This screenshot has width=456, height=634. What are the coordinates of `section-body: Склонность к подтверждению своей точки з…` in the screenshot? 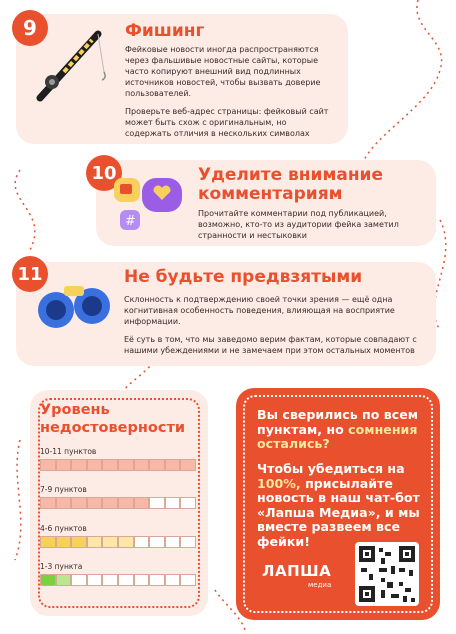 It's located at (272, 328).